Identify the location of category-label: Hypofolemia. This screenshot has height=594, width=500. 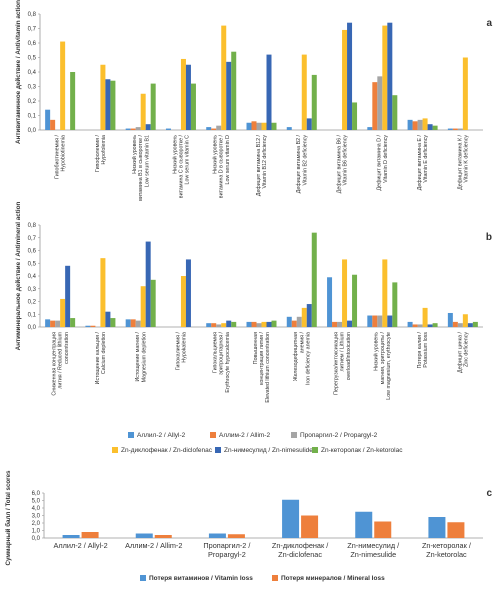
(104, 149).